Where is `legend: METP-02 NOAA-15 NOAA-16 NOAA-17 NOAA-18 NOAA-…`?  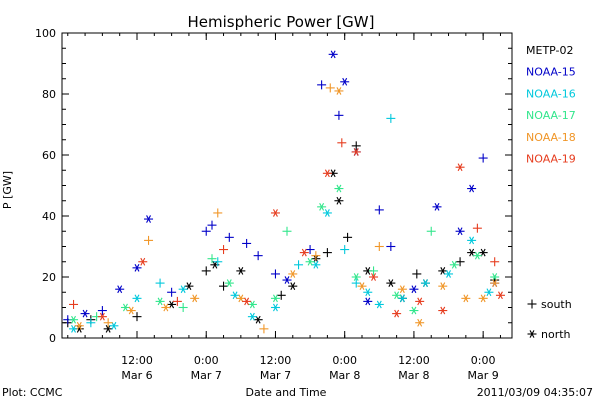 legend: METP-02 NOAA-15 NOAA-16 NOAA-17 NOAA-18 NOAA-… is located at coordinates (551, 192).